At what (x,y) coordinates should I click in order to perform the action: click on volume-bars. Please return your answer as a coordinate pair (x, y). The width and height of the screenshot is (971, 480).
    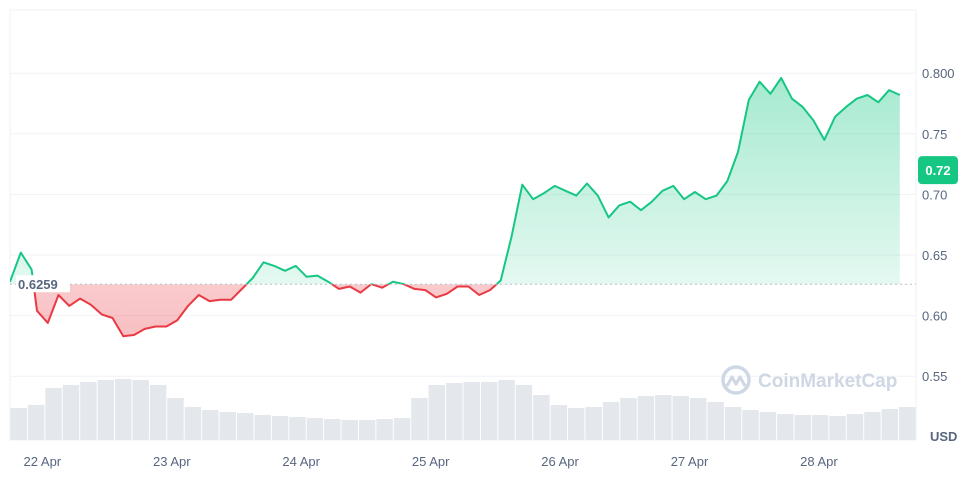
    Looking at the image, I should click on (463, 409).